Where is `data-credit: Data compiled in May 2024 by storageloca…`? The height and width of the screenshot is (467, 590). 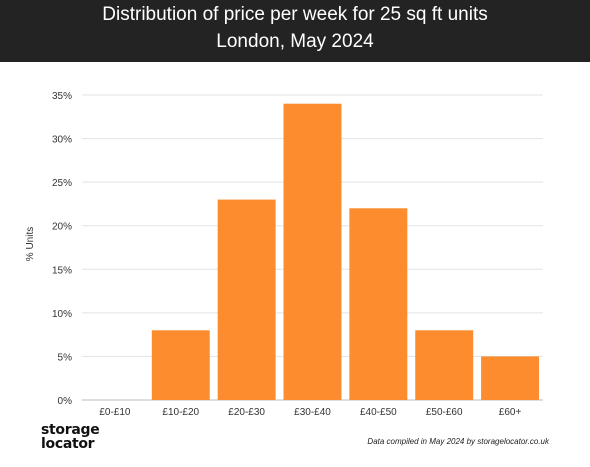
data-credit: Data compiled in May 2024 by storageloca… is located at coordinates (458, 441).